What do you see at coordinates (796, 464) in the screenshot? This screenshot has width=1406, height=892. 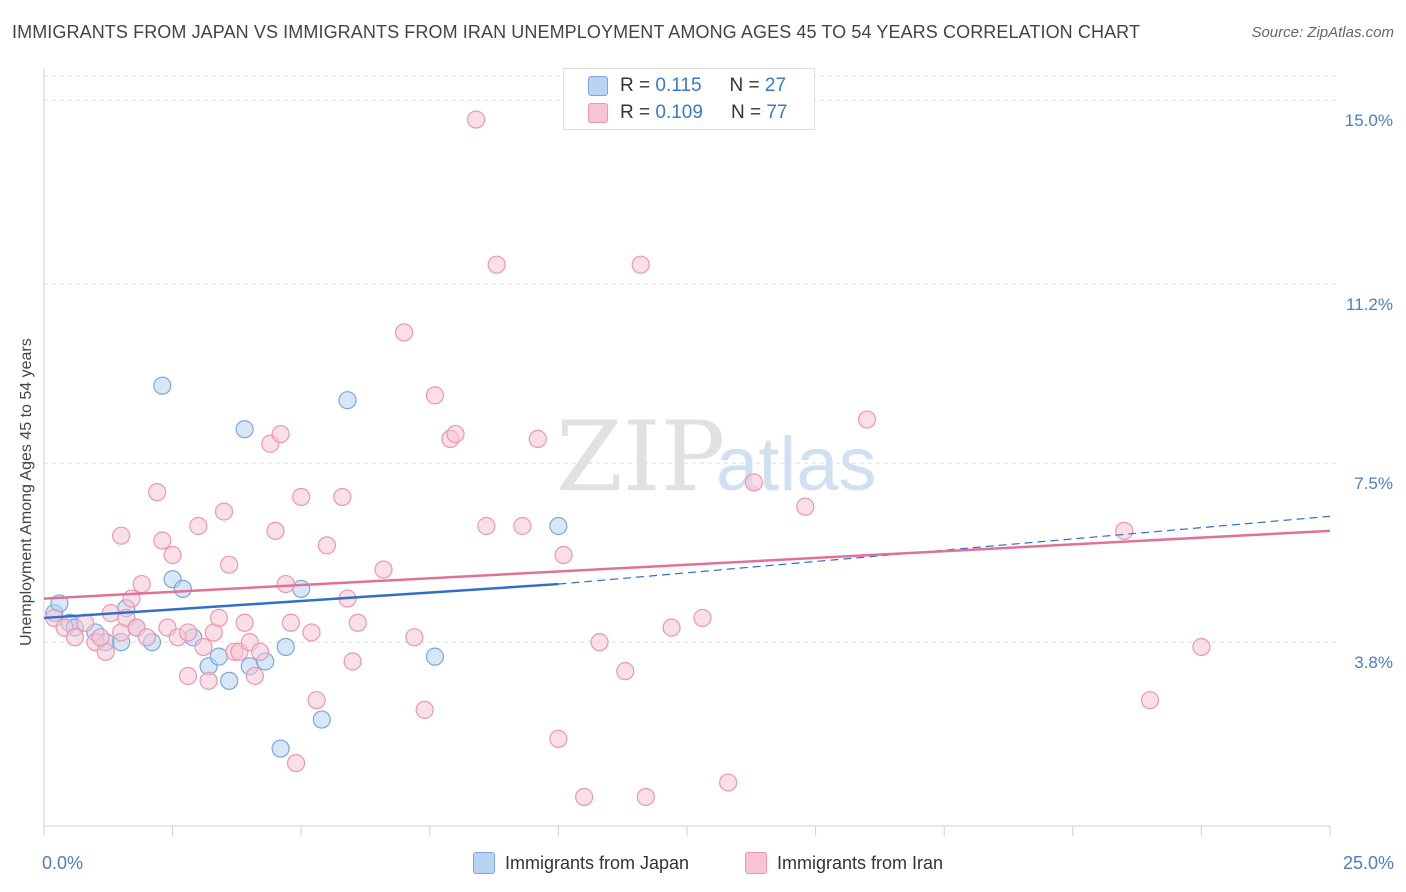 I see `watermark-atlas: atlas` at bounding box center [796, 464].